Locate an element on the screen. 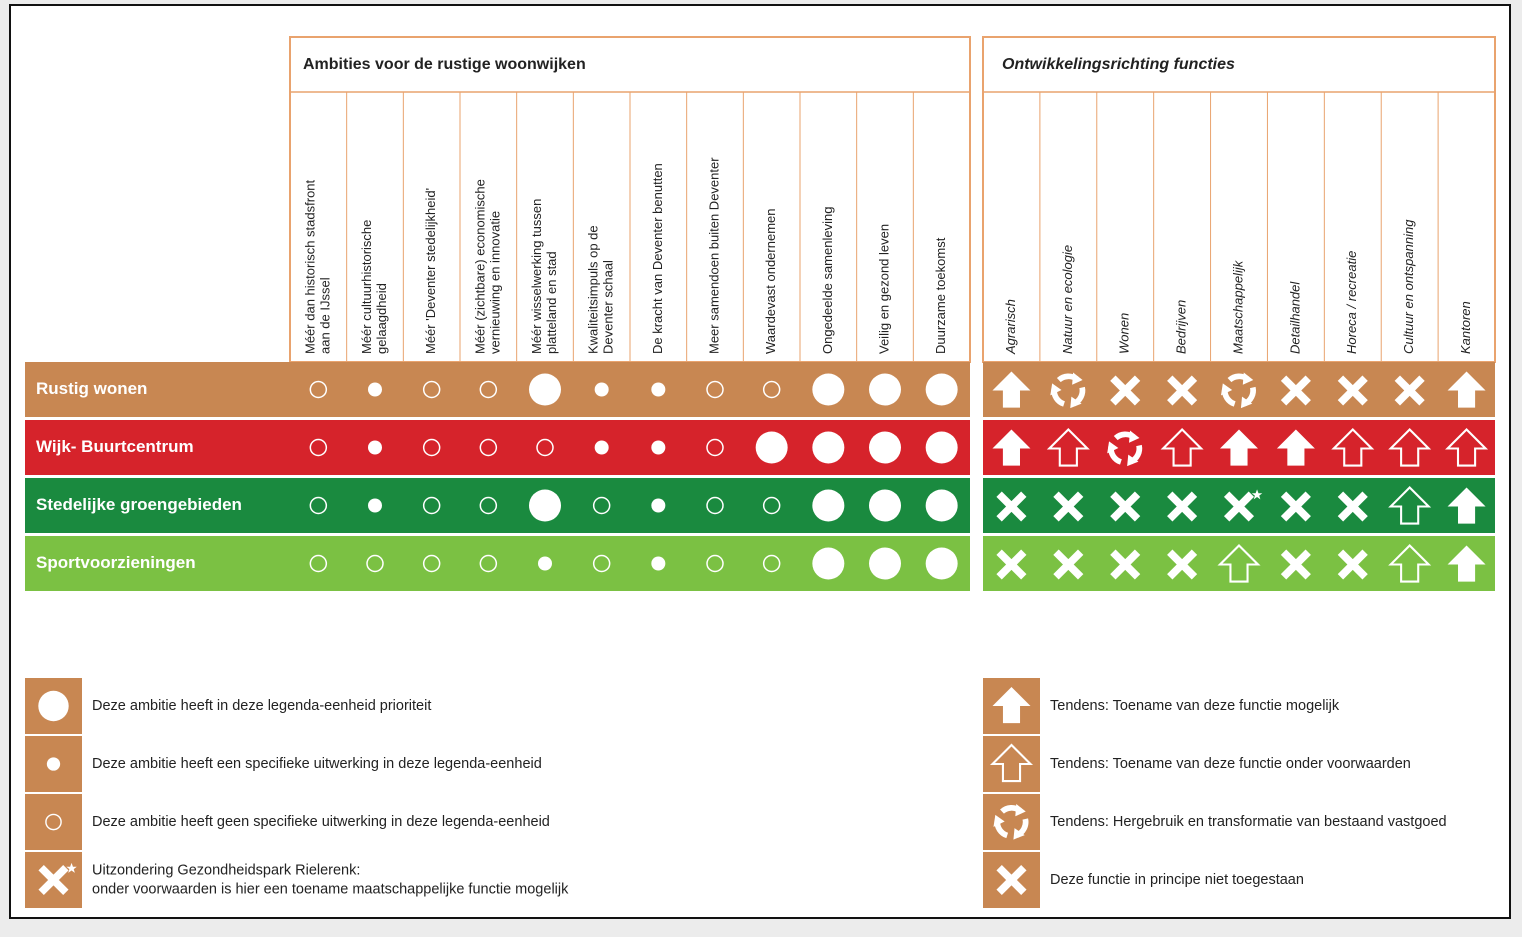  column-header: Méér cultuurhistorische is located at coordinates (366, 287).